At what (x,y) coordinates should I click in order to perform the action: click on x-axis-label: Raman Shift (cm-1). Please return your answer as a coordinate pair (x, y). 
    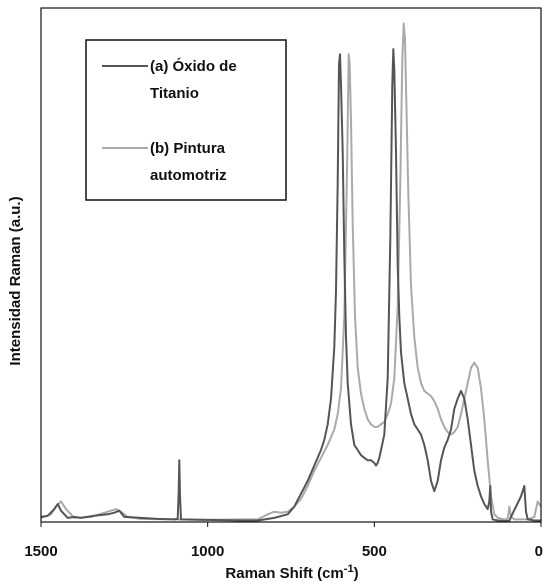
    Looking at the image, I should click on (291, 572).